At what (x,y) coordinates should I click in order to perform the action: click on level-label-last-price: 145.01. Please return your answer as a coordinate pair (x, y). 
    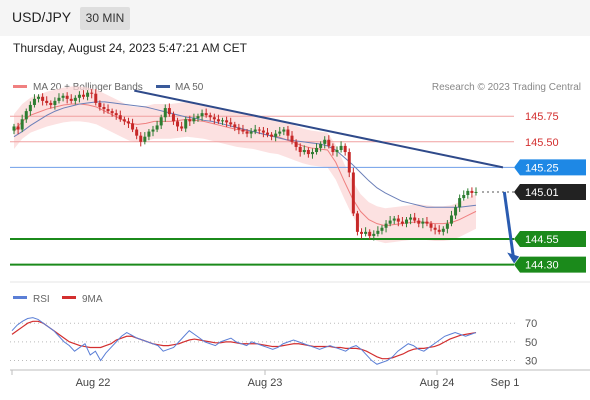
    Looking at the image, I should click on (542, 193).